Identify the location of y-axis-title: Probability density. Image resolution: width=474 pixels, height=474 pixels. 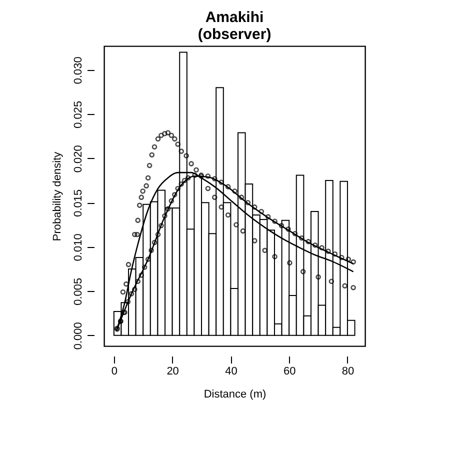
(58, 196).